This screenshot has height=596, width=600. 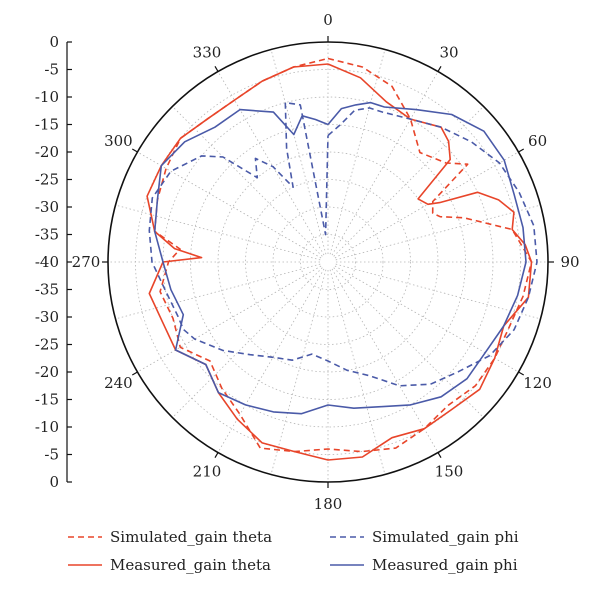 I want to click on angle-label: 60, so click(x=537, y=141).